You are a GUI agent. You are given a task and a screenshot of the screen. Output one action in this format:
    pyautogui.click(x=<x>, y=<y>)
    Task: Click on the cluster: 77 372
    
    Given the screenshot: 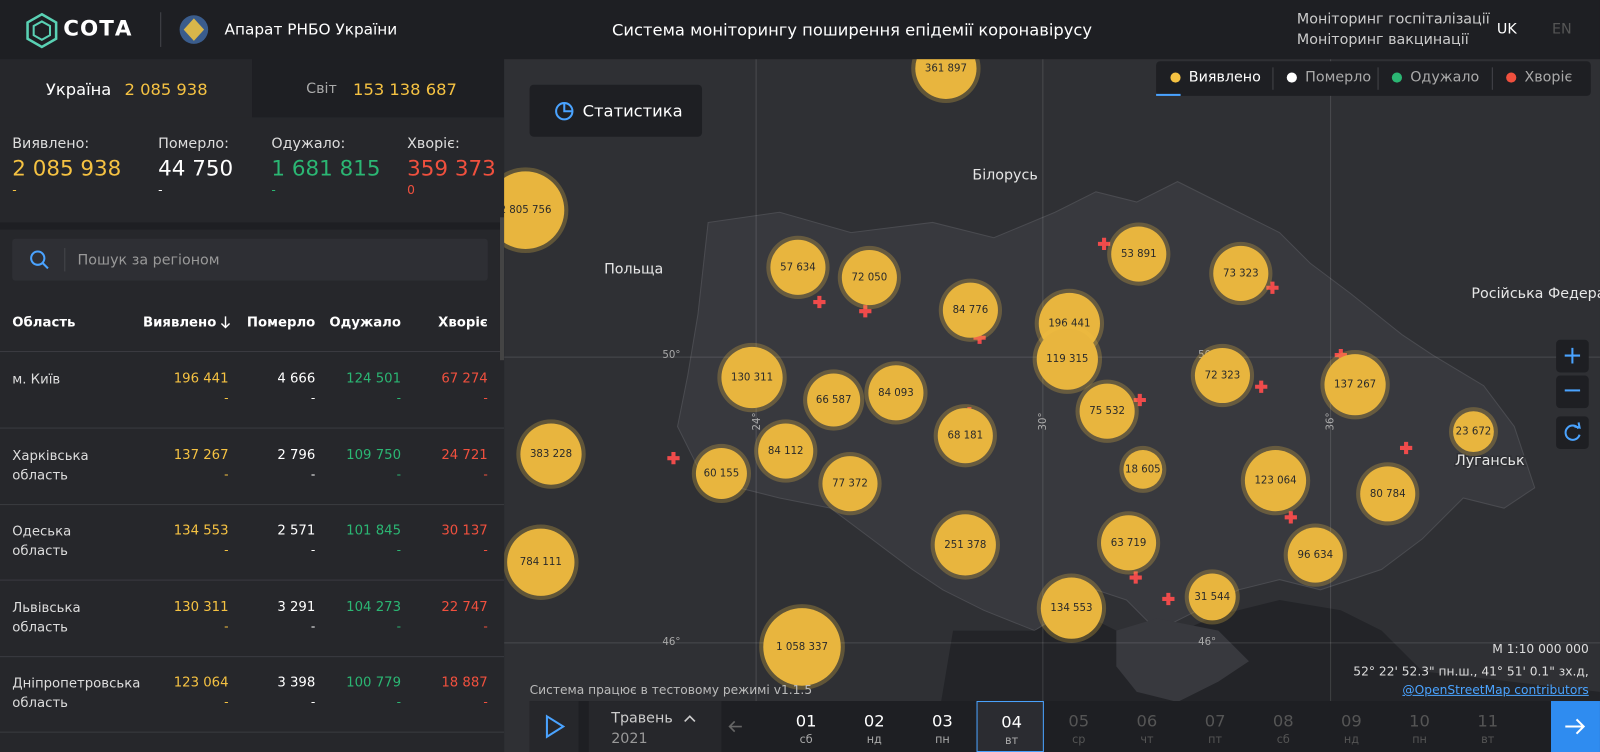 What is the action you would take?
    pyautogui.click(x=850, y=484)
    